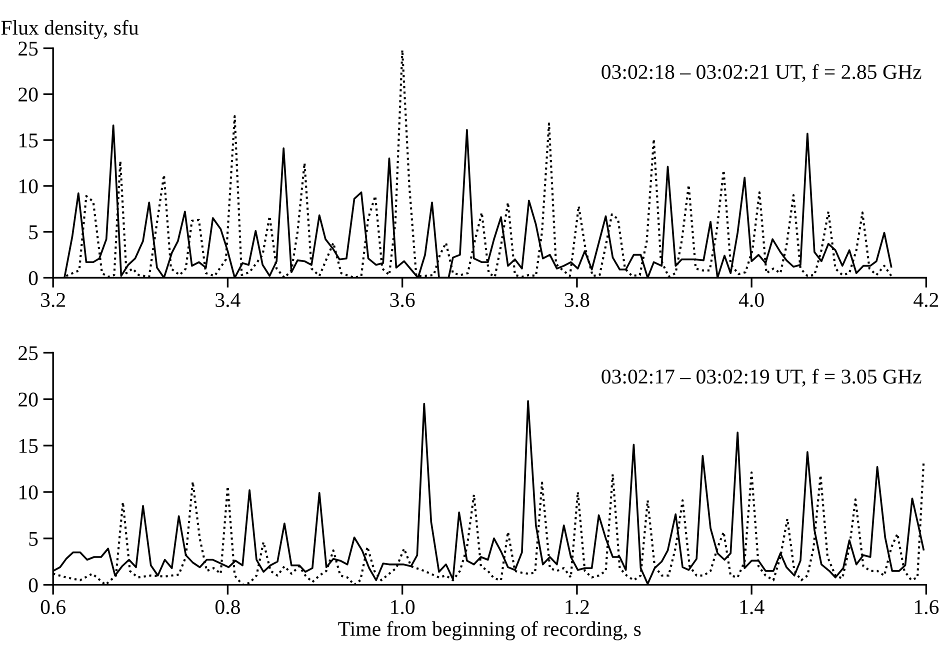 The image size is (948, 652). What do you see at coordinates (228, 300) in the screenshot?
I see `x-tick-label: 3.4` at bounding box center [228, 300].